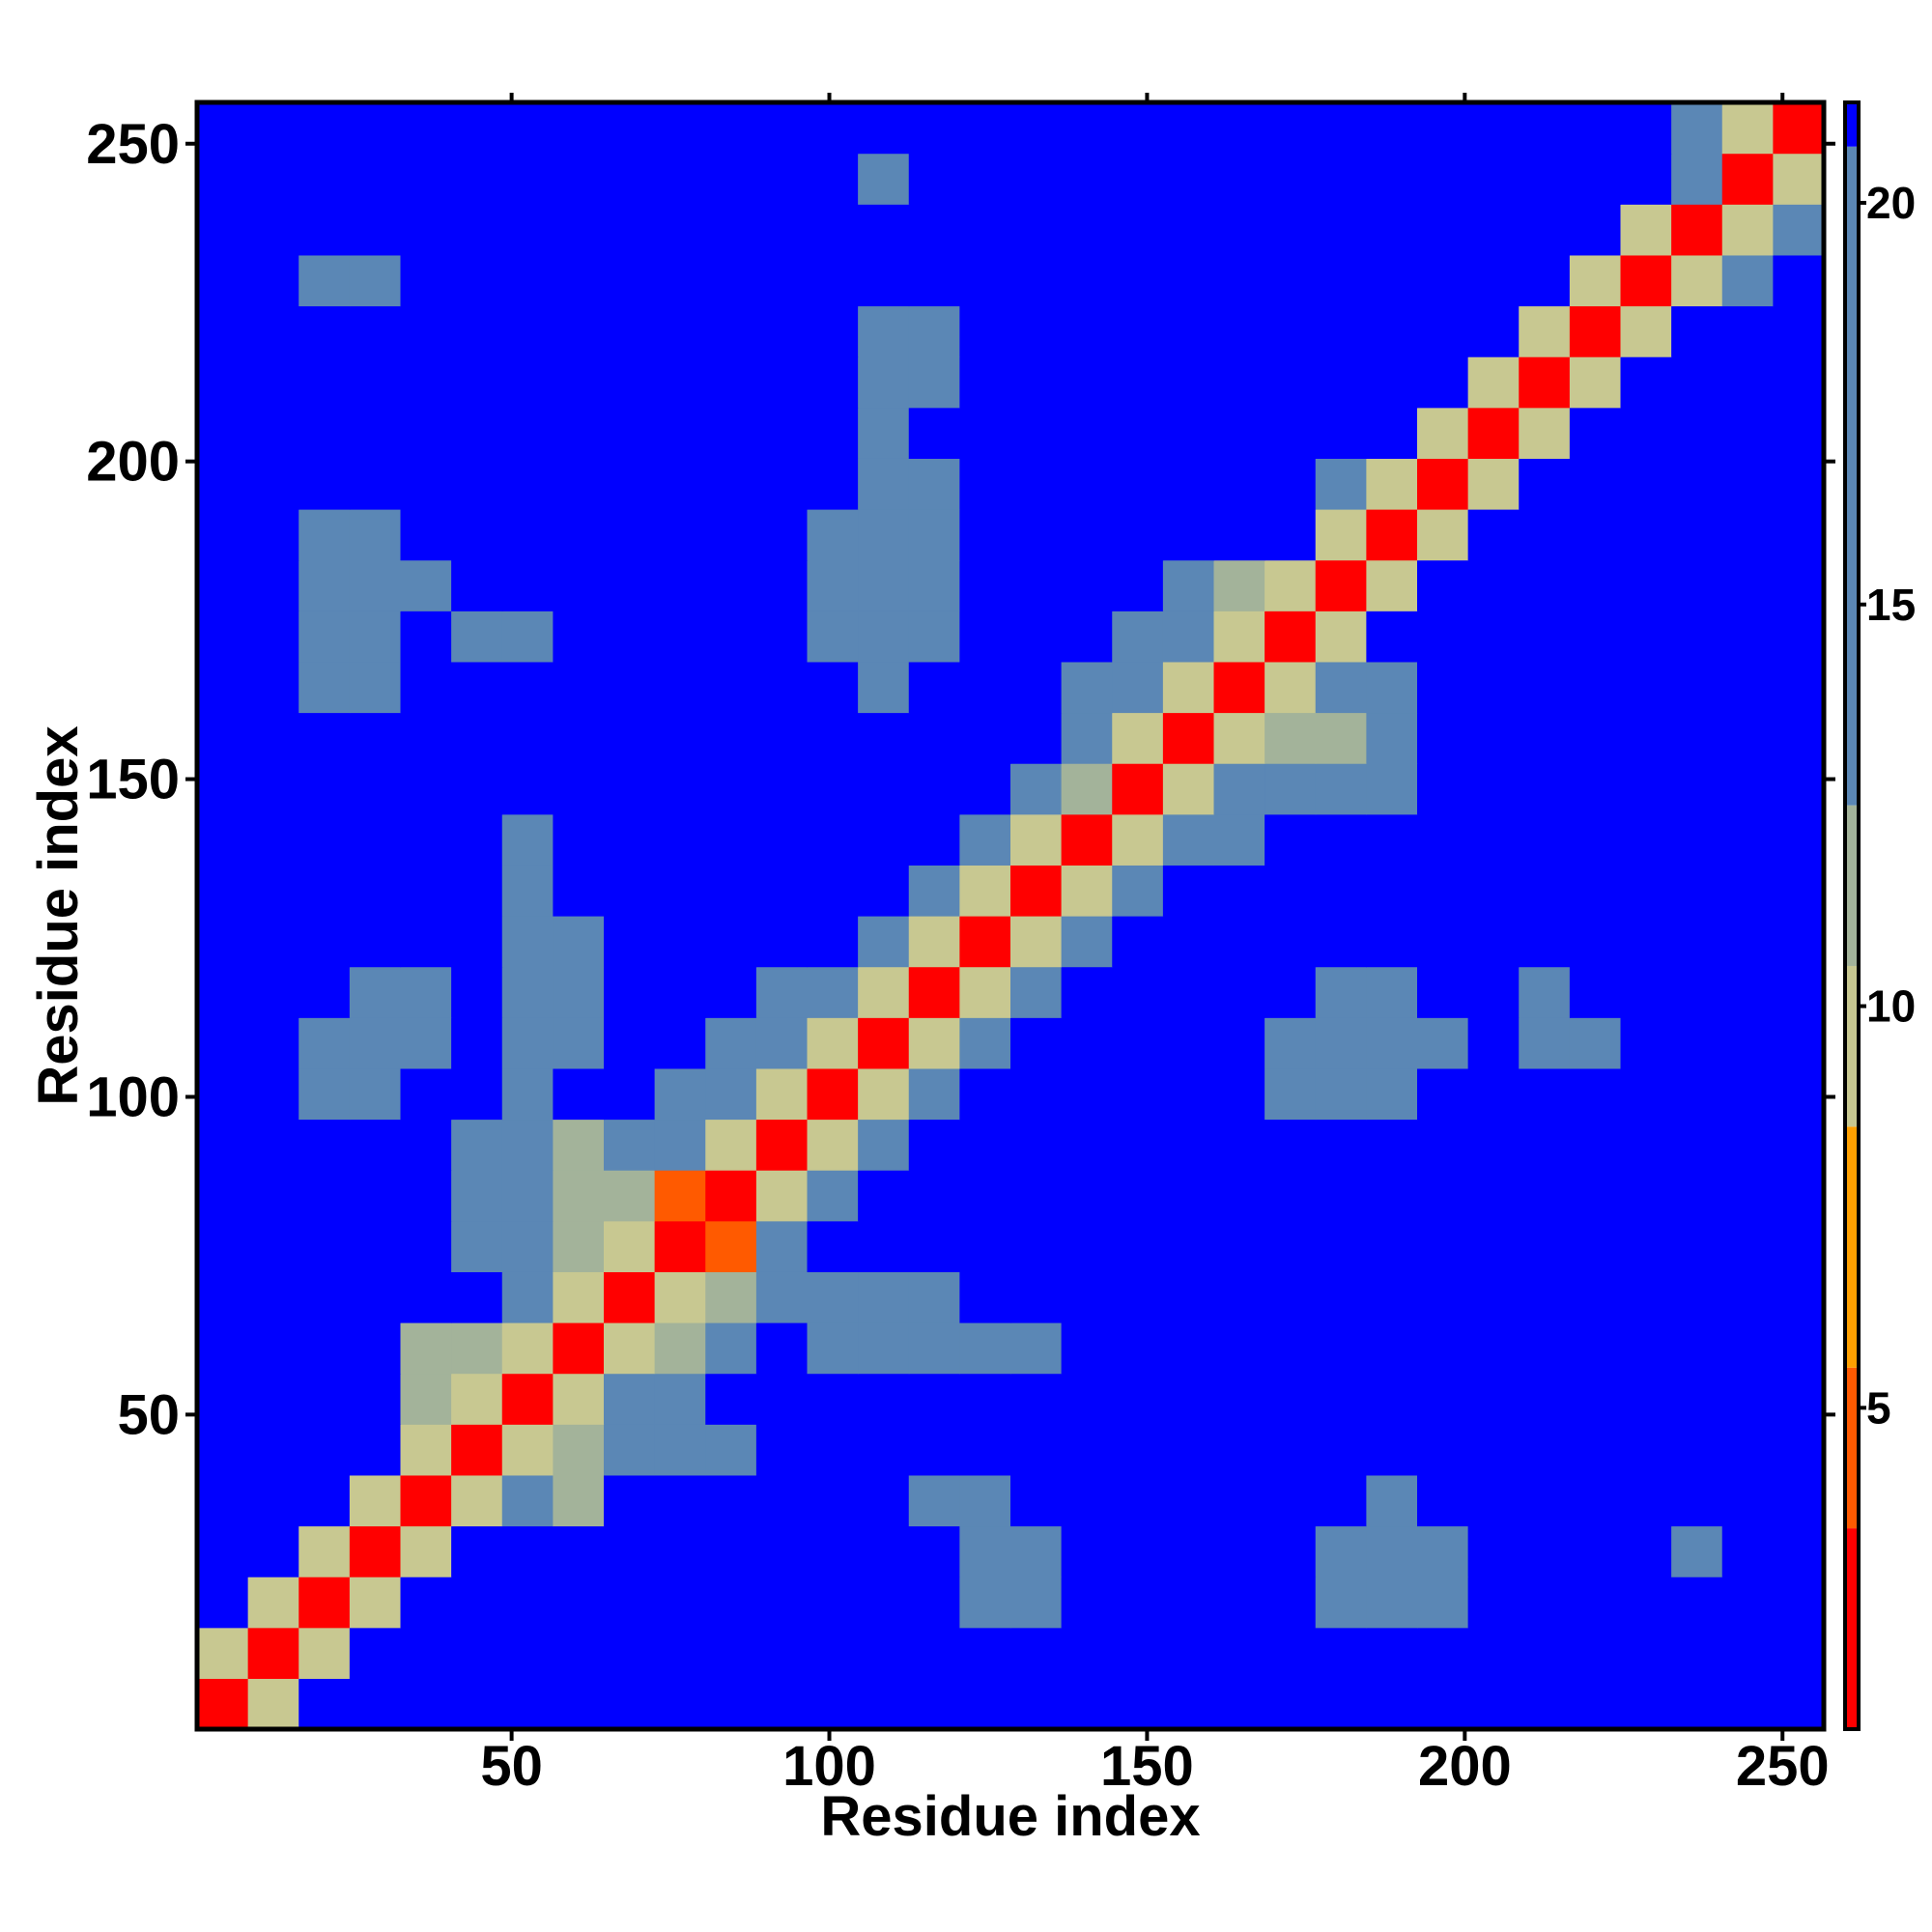  I want to click on x-tick-label: 150, so click(1147, 1766).